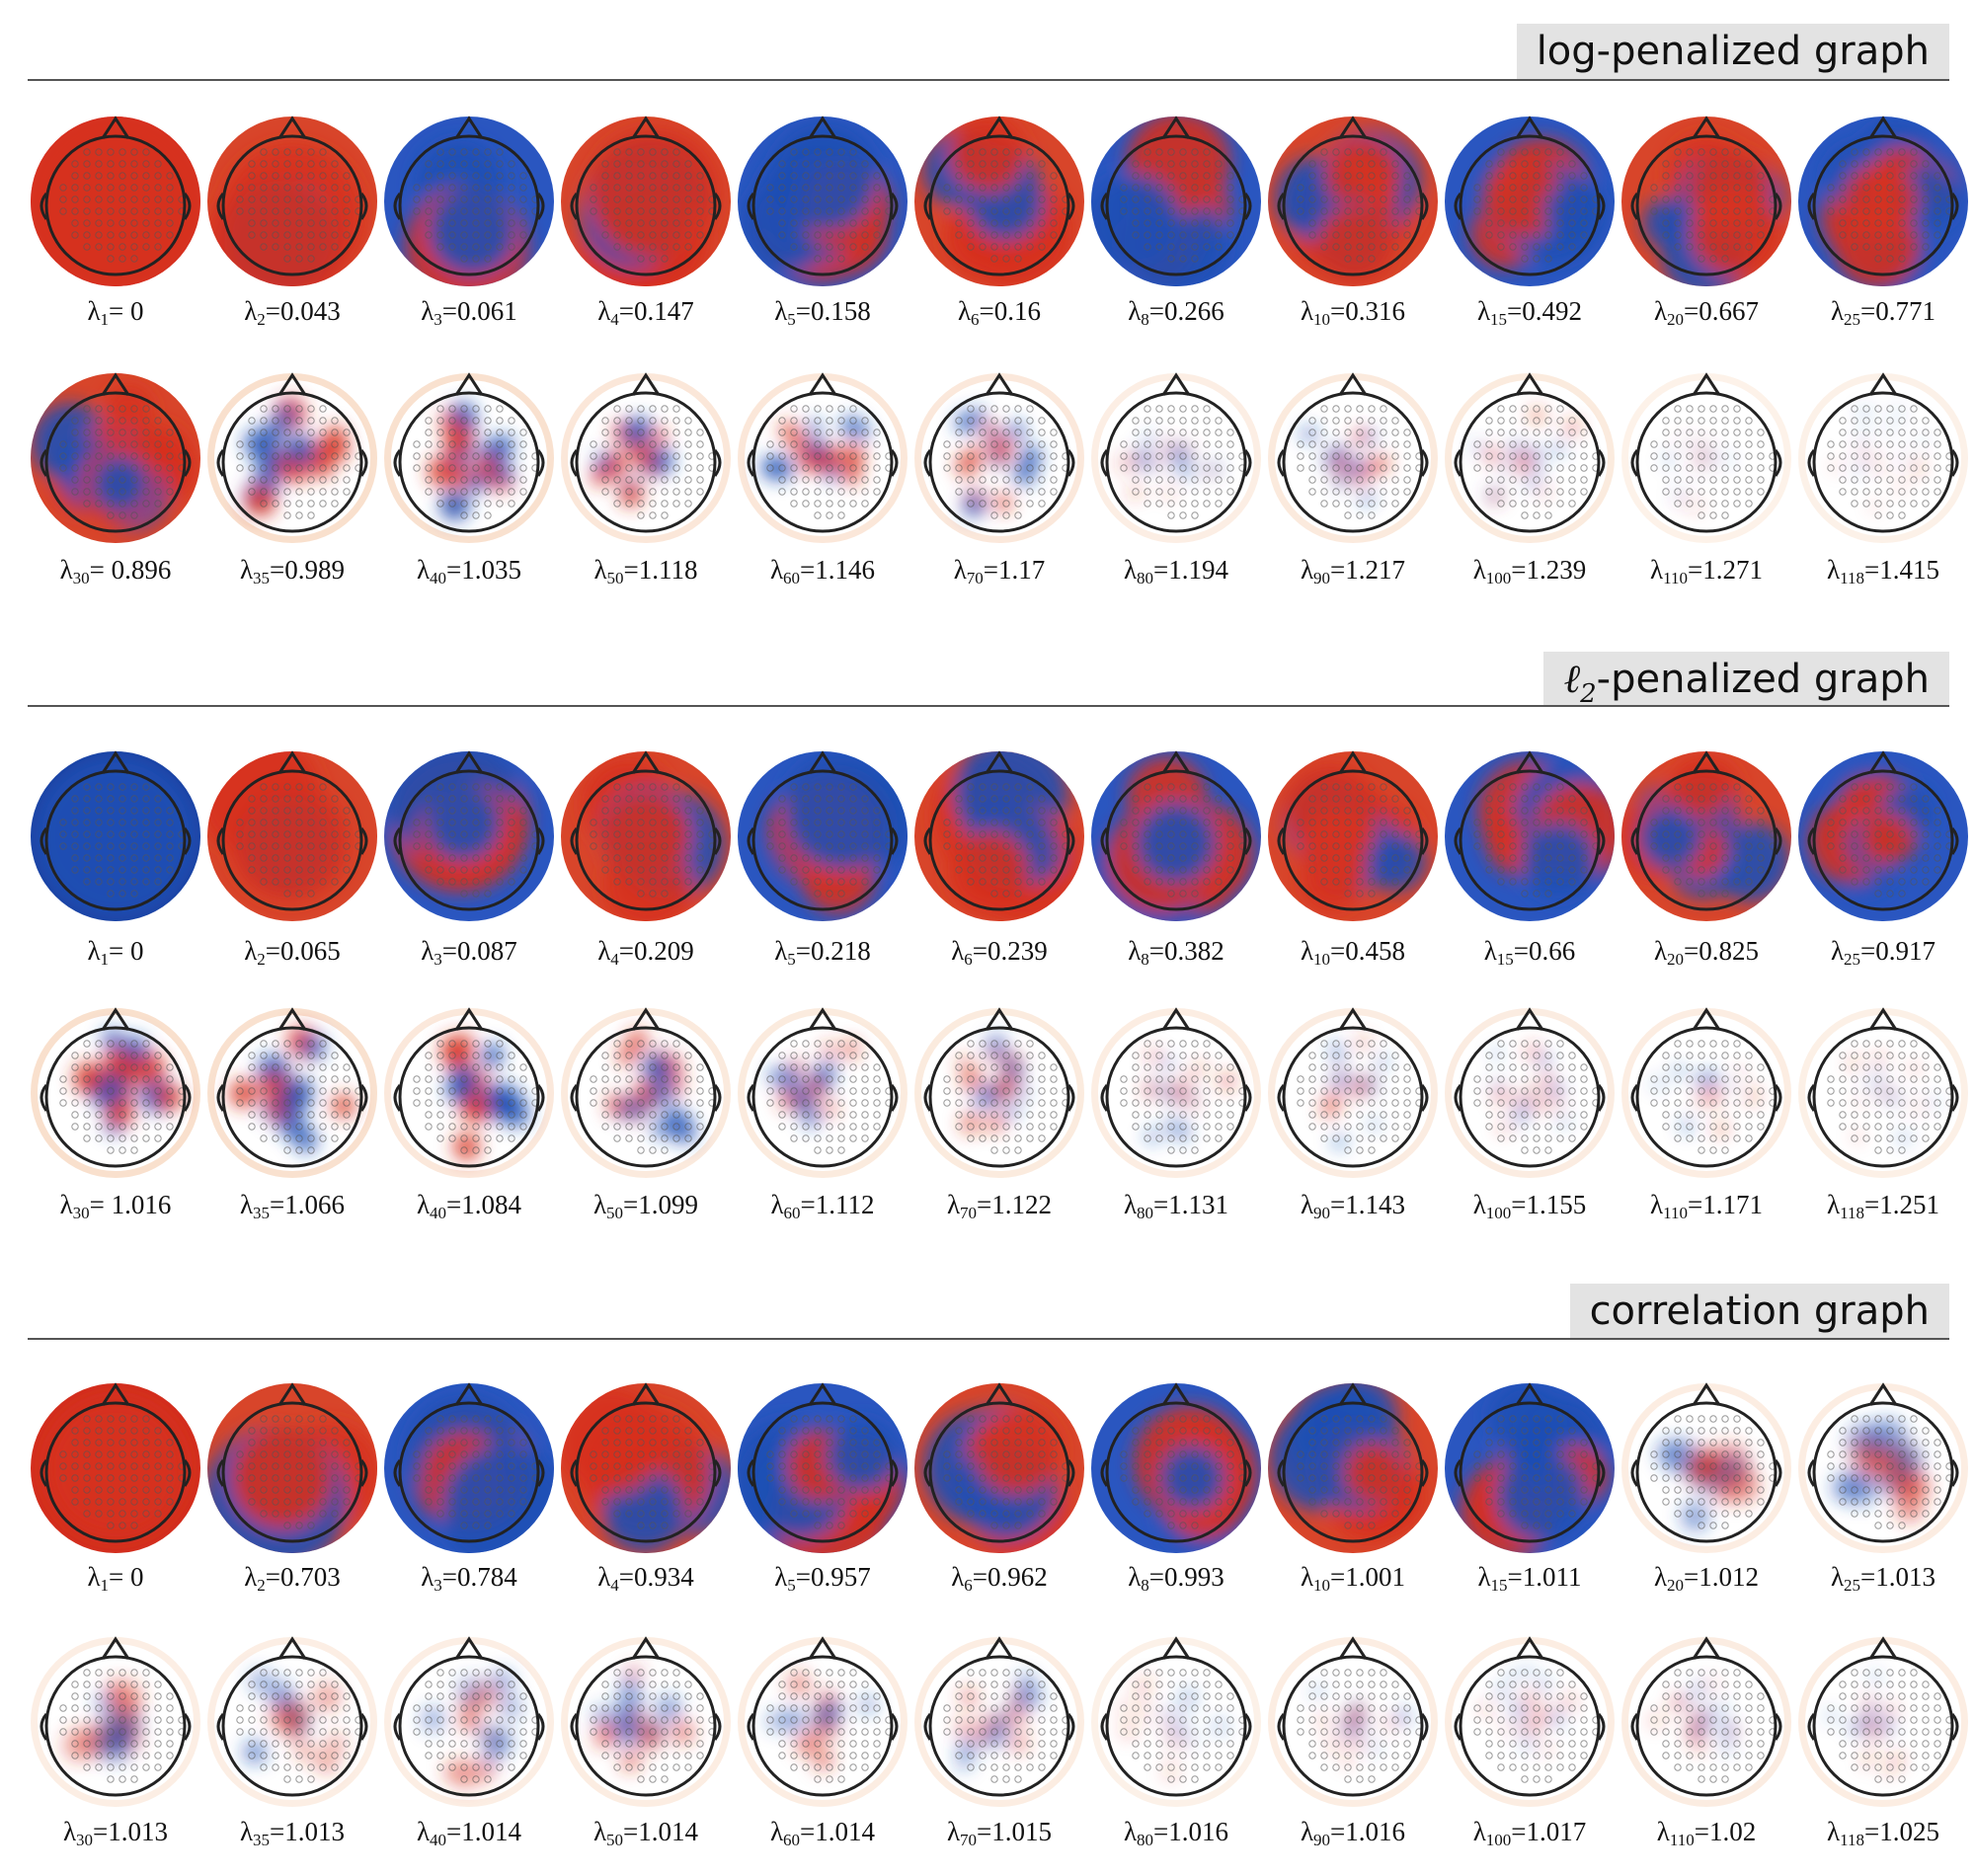 This screenshot has width=1975, height=1876. Describe the element at coordinates (292, 1097) in the screenshot. I see `head-outline` at that location.